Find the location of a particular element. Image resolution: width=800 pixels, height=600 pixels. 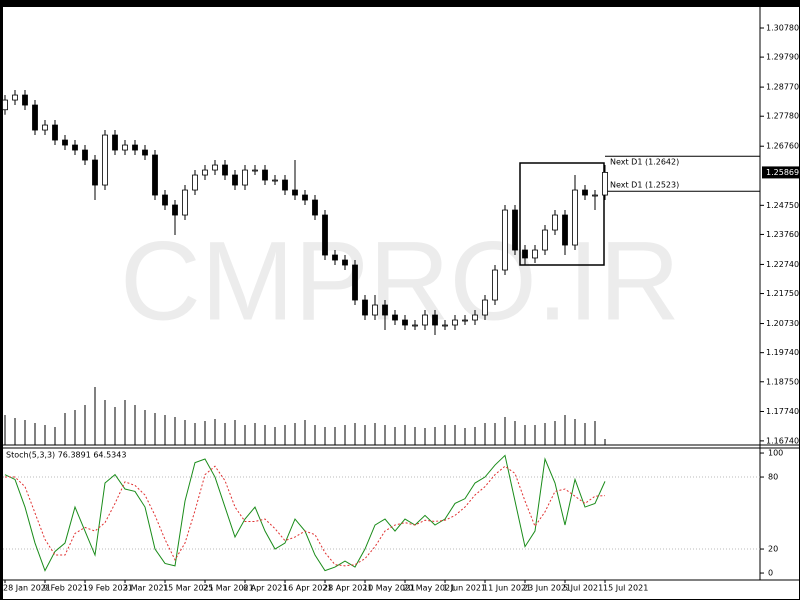

y2-tick-label: 100 is located at coordinates (775, 453).